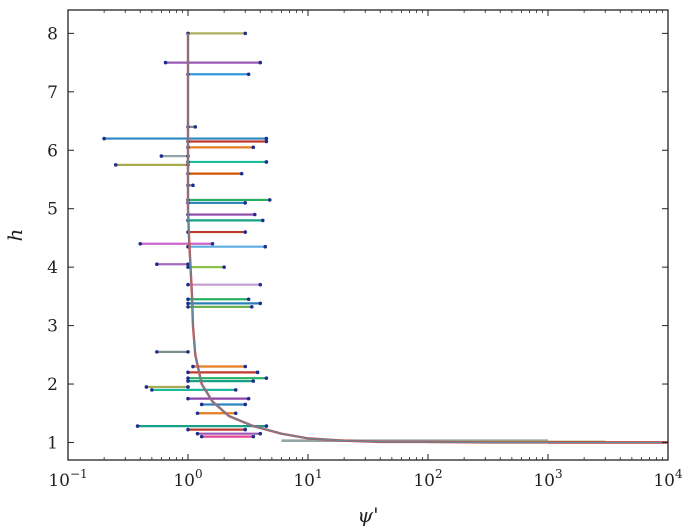 This screenshot has width=685, height=529. Describe the element at coordinates (67, 479) in the screenshot. I see `x-tick-label: 10⁻¹` at that location.